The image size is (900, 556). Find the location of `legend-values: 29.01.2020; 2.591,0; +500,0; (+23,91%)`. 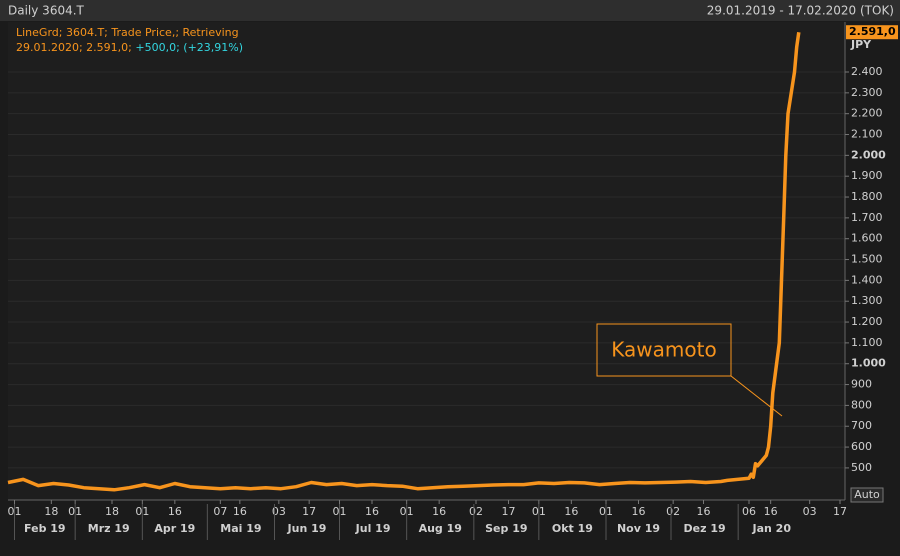

legend-values: 29.01.2020; 2.591,0; +500,0; (+23,91%) is located at coordinates (129, 47).